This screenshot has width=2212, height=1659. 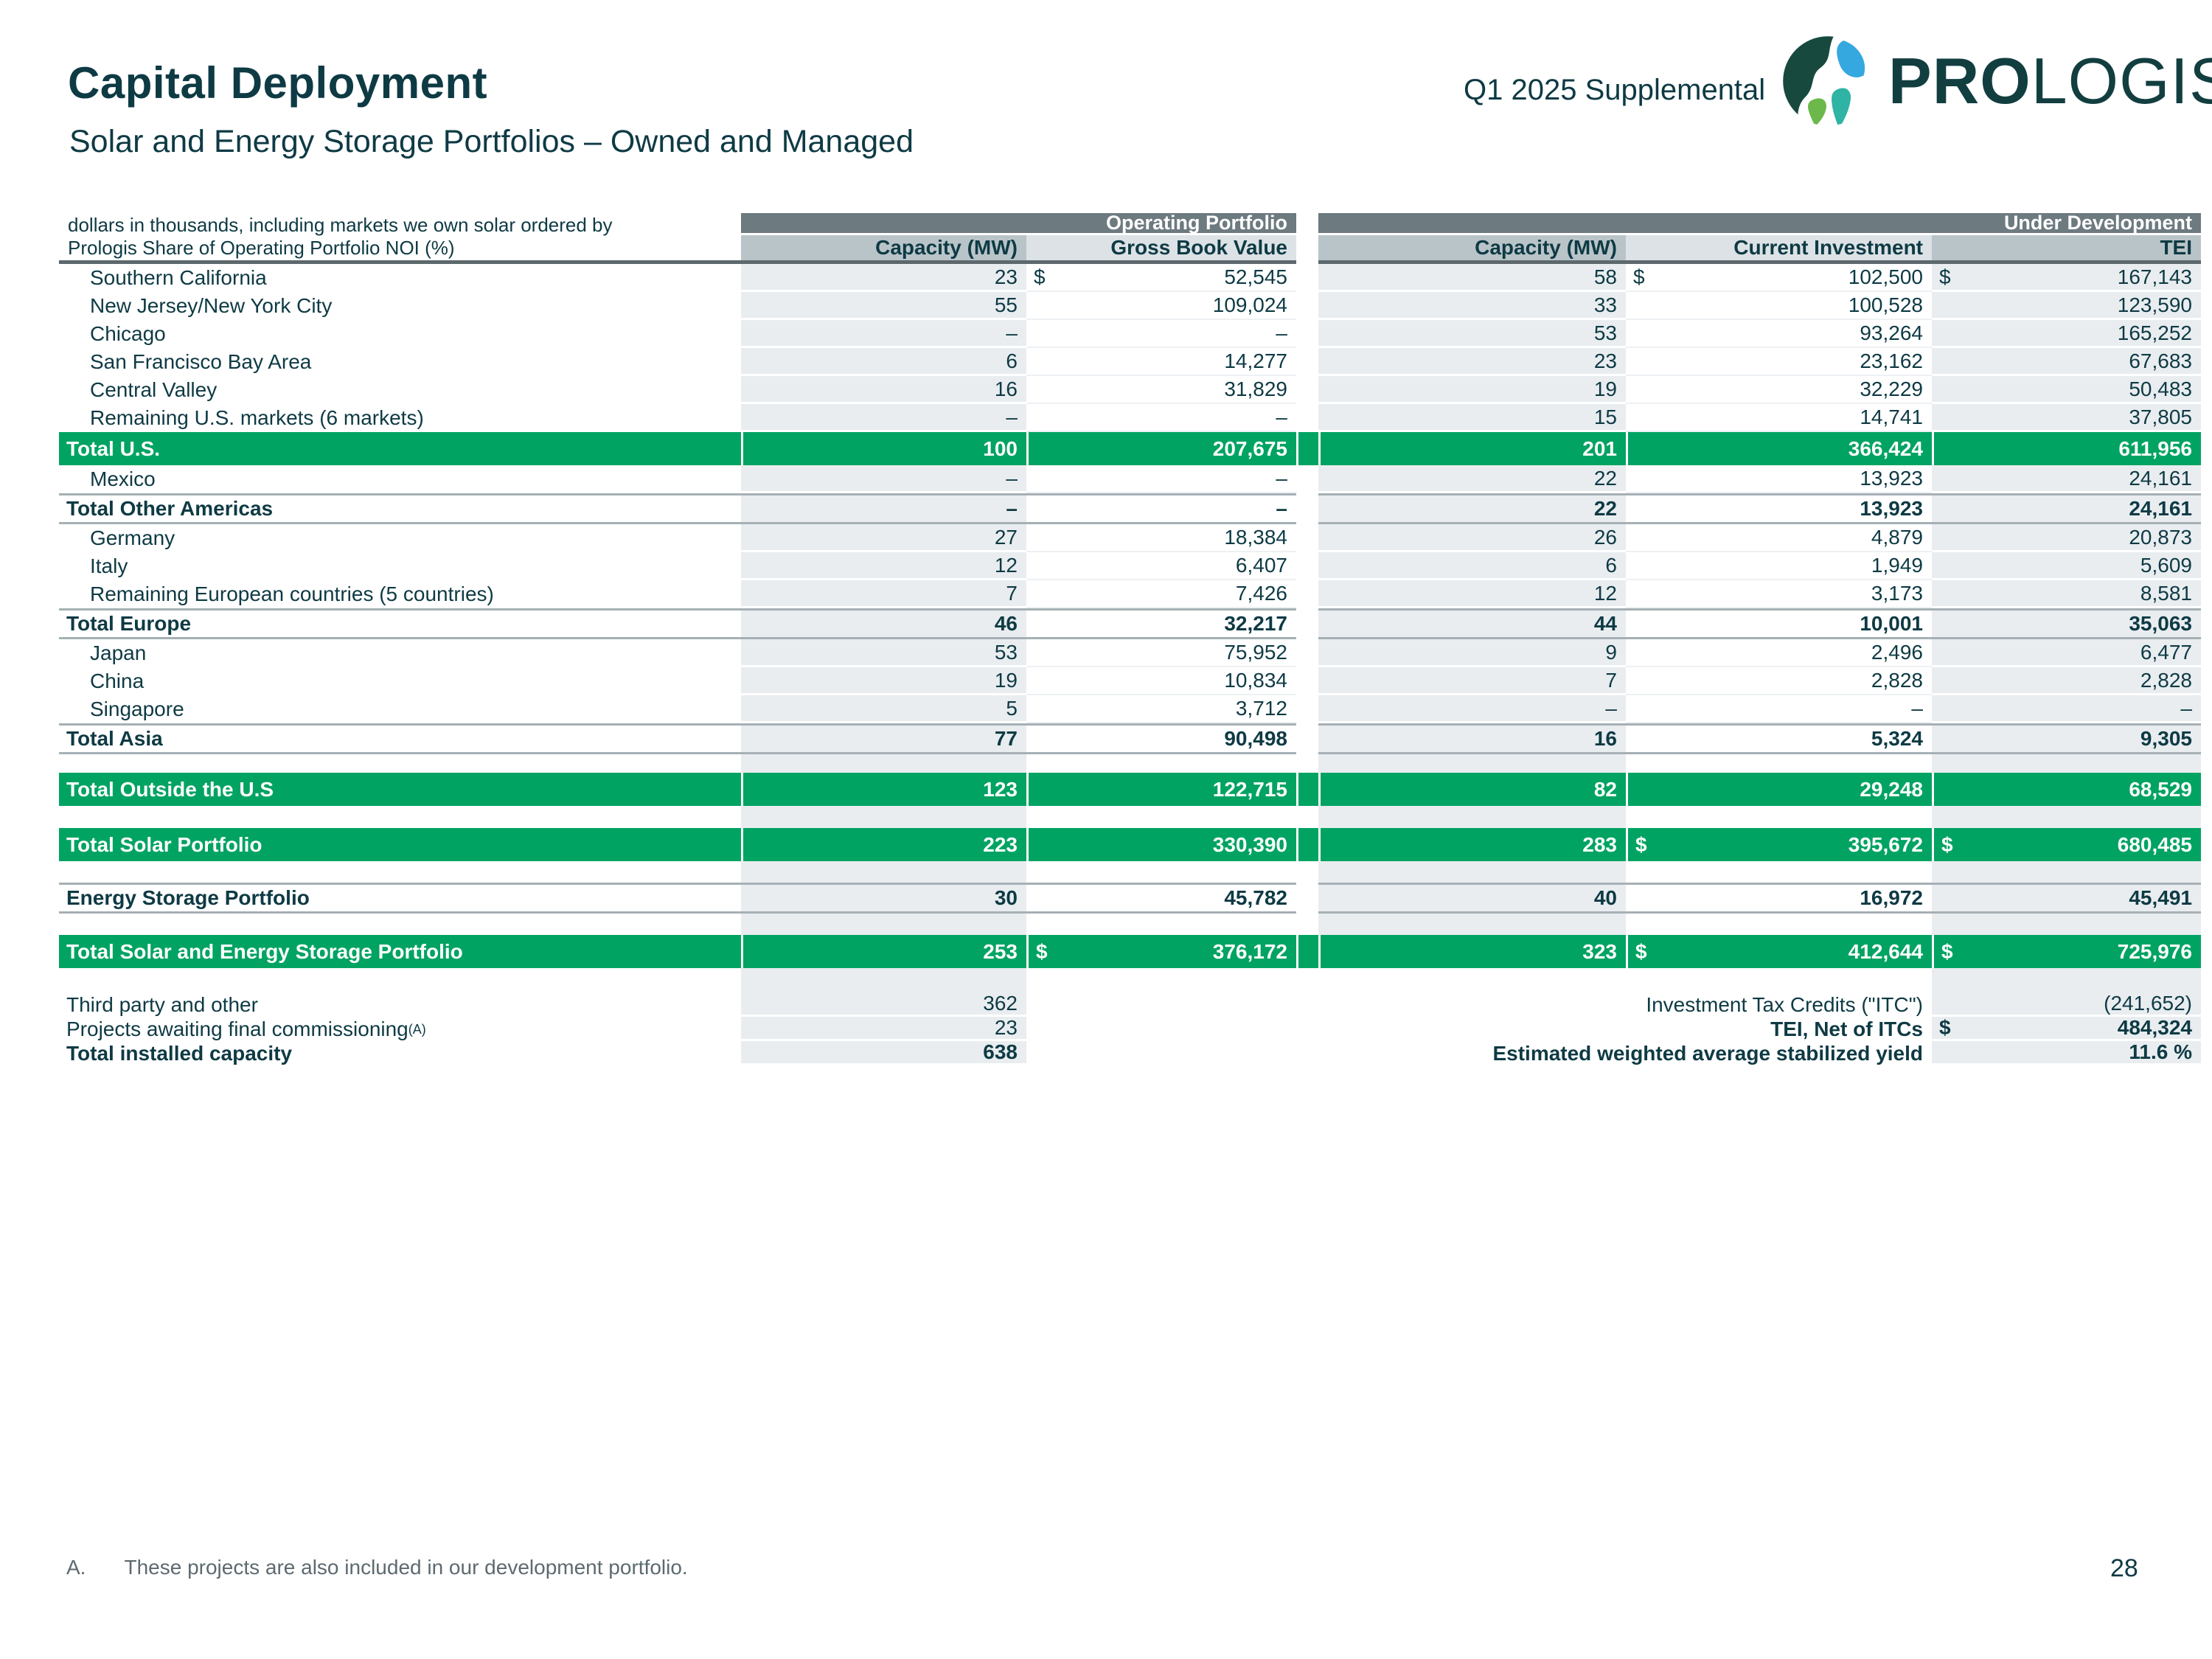 I want to click on cell-value: 7, so click(x=1472, y=681).